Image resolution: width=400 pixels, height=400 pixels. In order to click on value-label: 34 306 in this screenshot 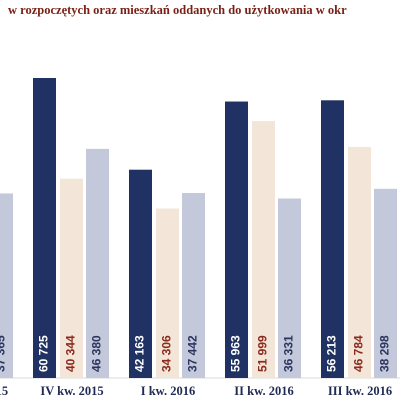, I will do `click(167, 353)`.